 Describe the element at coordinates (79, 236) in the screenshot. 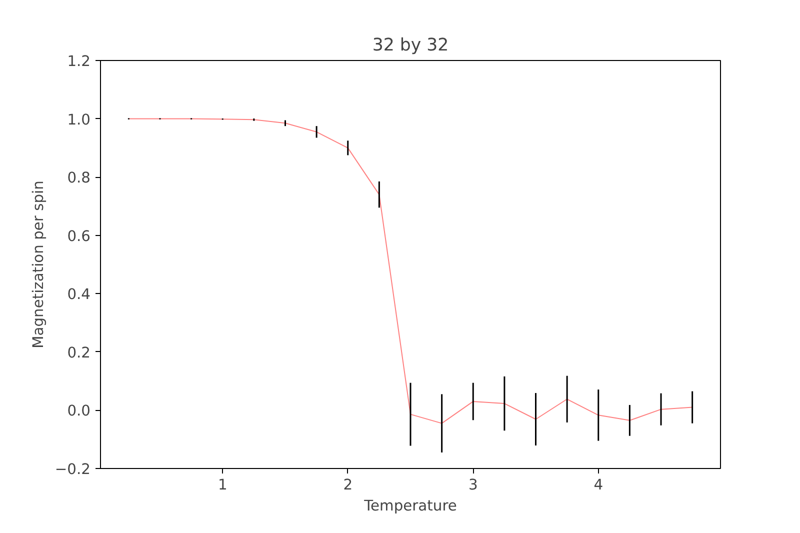

I see `y-tick-label: 0.6` at that location.